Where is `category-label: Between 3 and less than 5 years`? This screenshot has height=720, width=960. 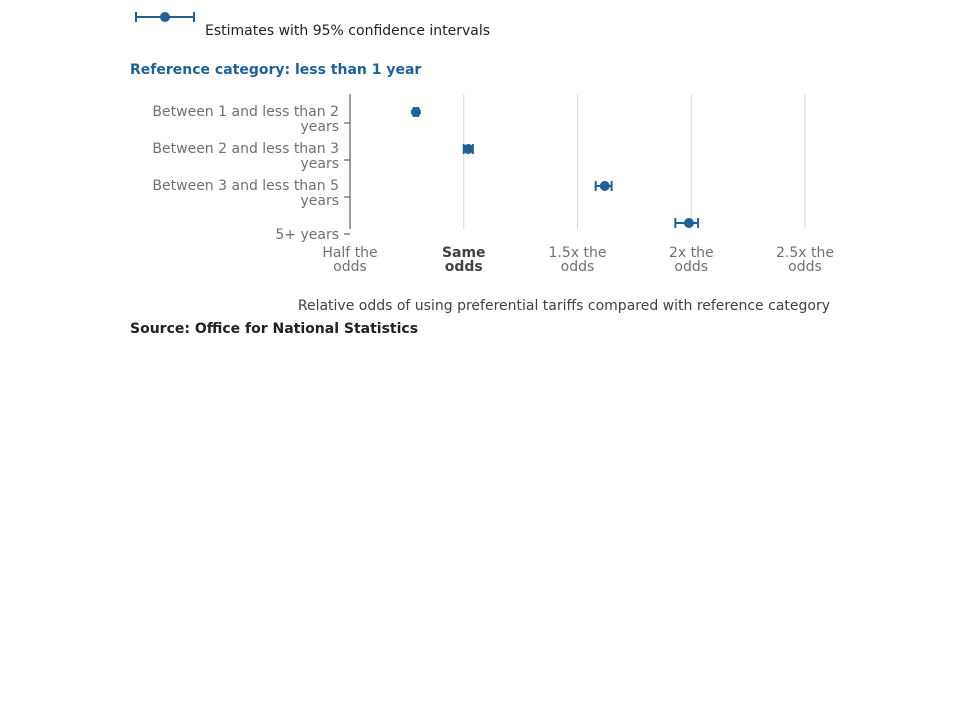 category-label: Between 3 and less than 5 years is located at coordinates (245, 193).